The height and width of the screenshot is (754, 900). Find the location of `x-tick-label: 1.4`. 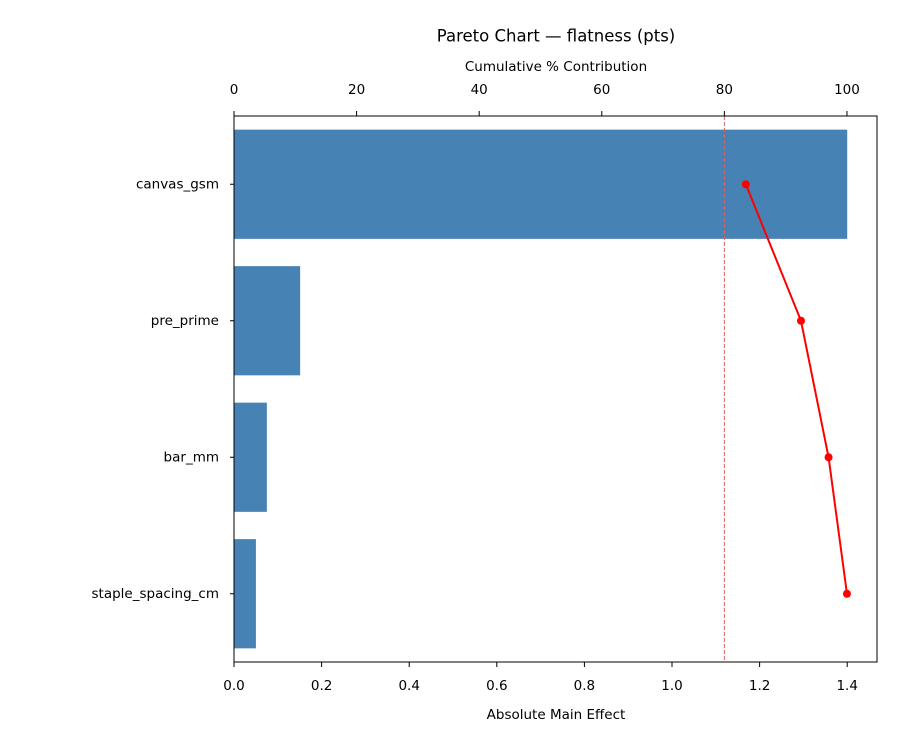

x-tick-label: 1.4 is located at coordinates (846, 686).